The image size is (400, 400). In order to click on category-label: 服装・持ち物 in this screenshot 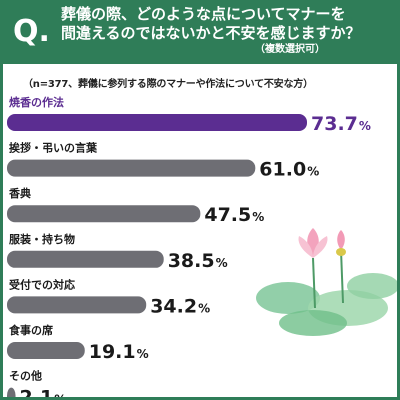, I will do `click(42, 239)`.